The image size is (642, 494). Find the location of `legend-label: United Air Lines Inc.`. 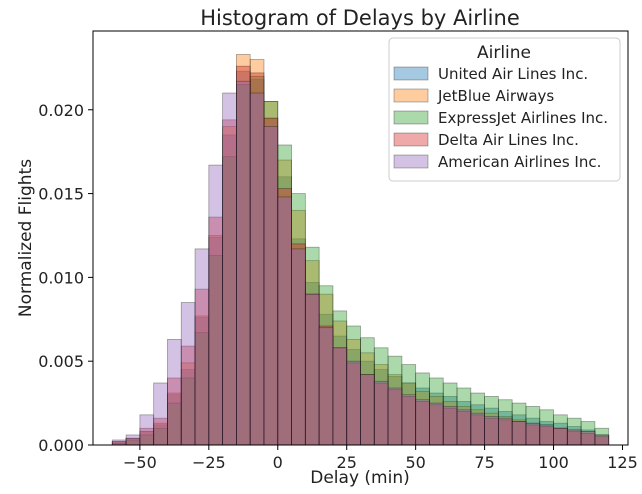

legend-label: United Air Lines Inc. is located at coordinates (513, 74).